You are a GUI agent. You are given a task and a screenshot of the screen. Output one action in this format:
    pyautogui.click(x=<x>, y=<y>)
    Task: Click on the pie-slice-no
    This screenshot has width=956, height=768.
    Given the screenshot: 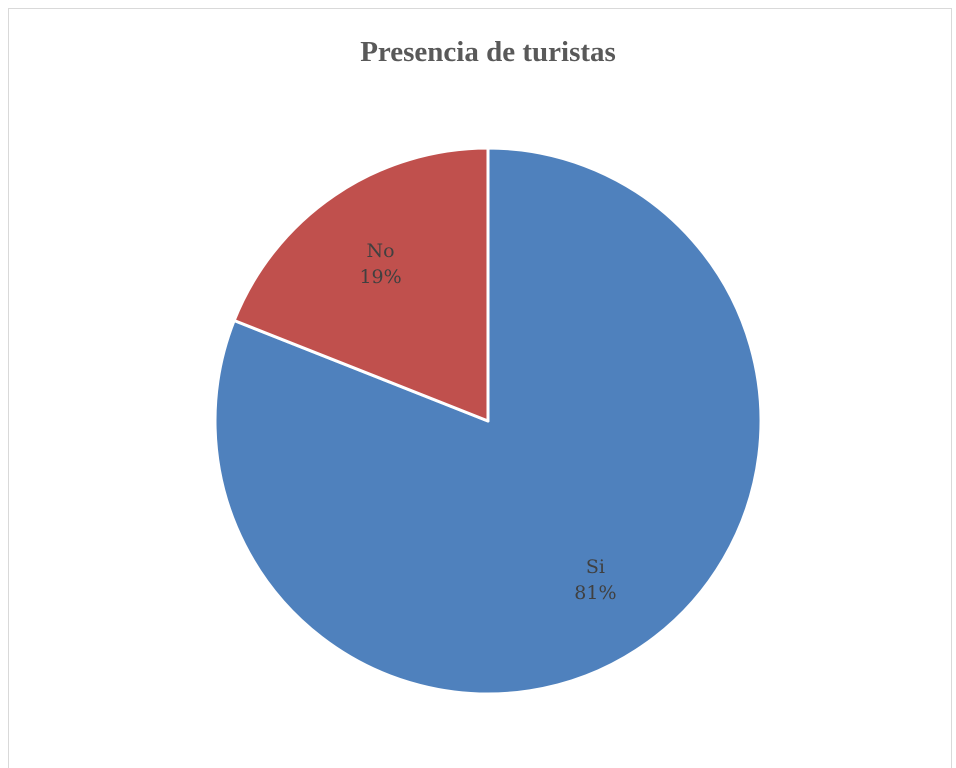 What is the action you would take?
    pyautogui.click(x=361, y=284)
    